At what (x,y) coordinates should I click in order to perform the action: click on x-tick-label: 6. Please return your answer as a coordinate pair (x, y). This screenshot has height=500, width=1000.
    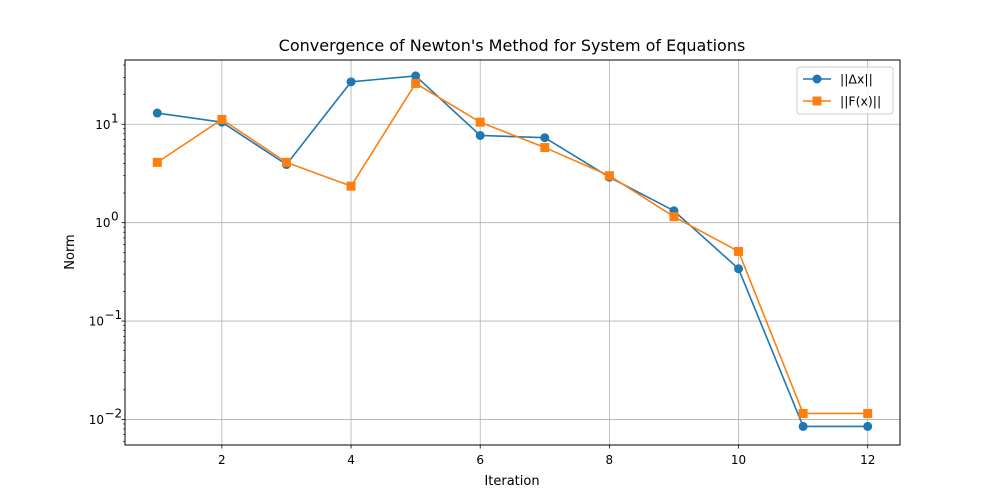
    Looking at the image, I should click on (480, 460).